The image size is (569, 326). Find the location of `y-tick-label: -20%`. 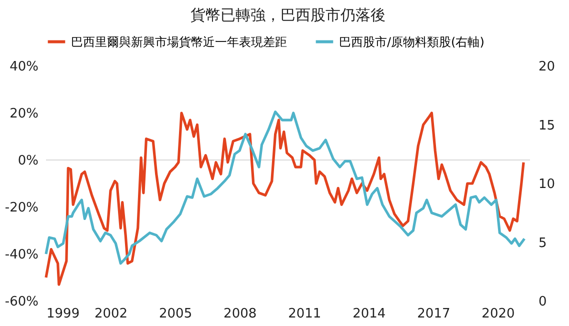

y-tick-label: -20% is located at coordinates (21, 208).